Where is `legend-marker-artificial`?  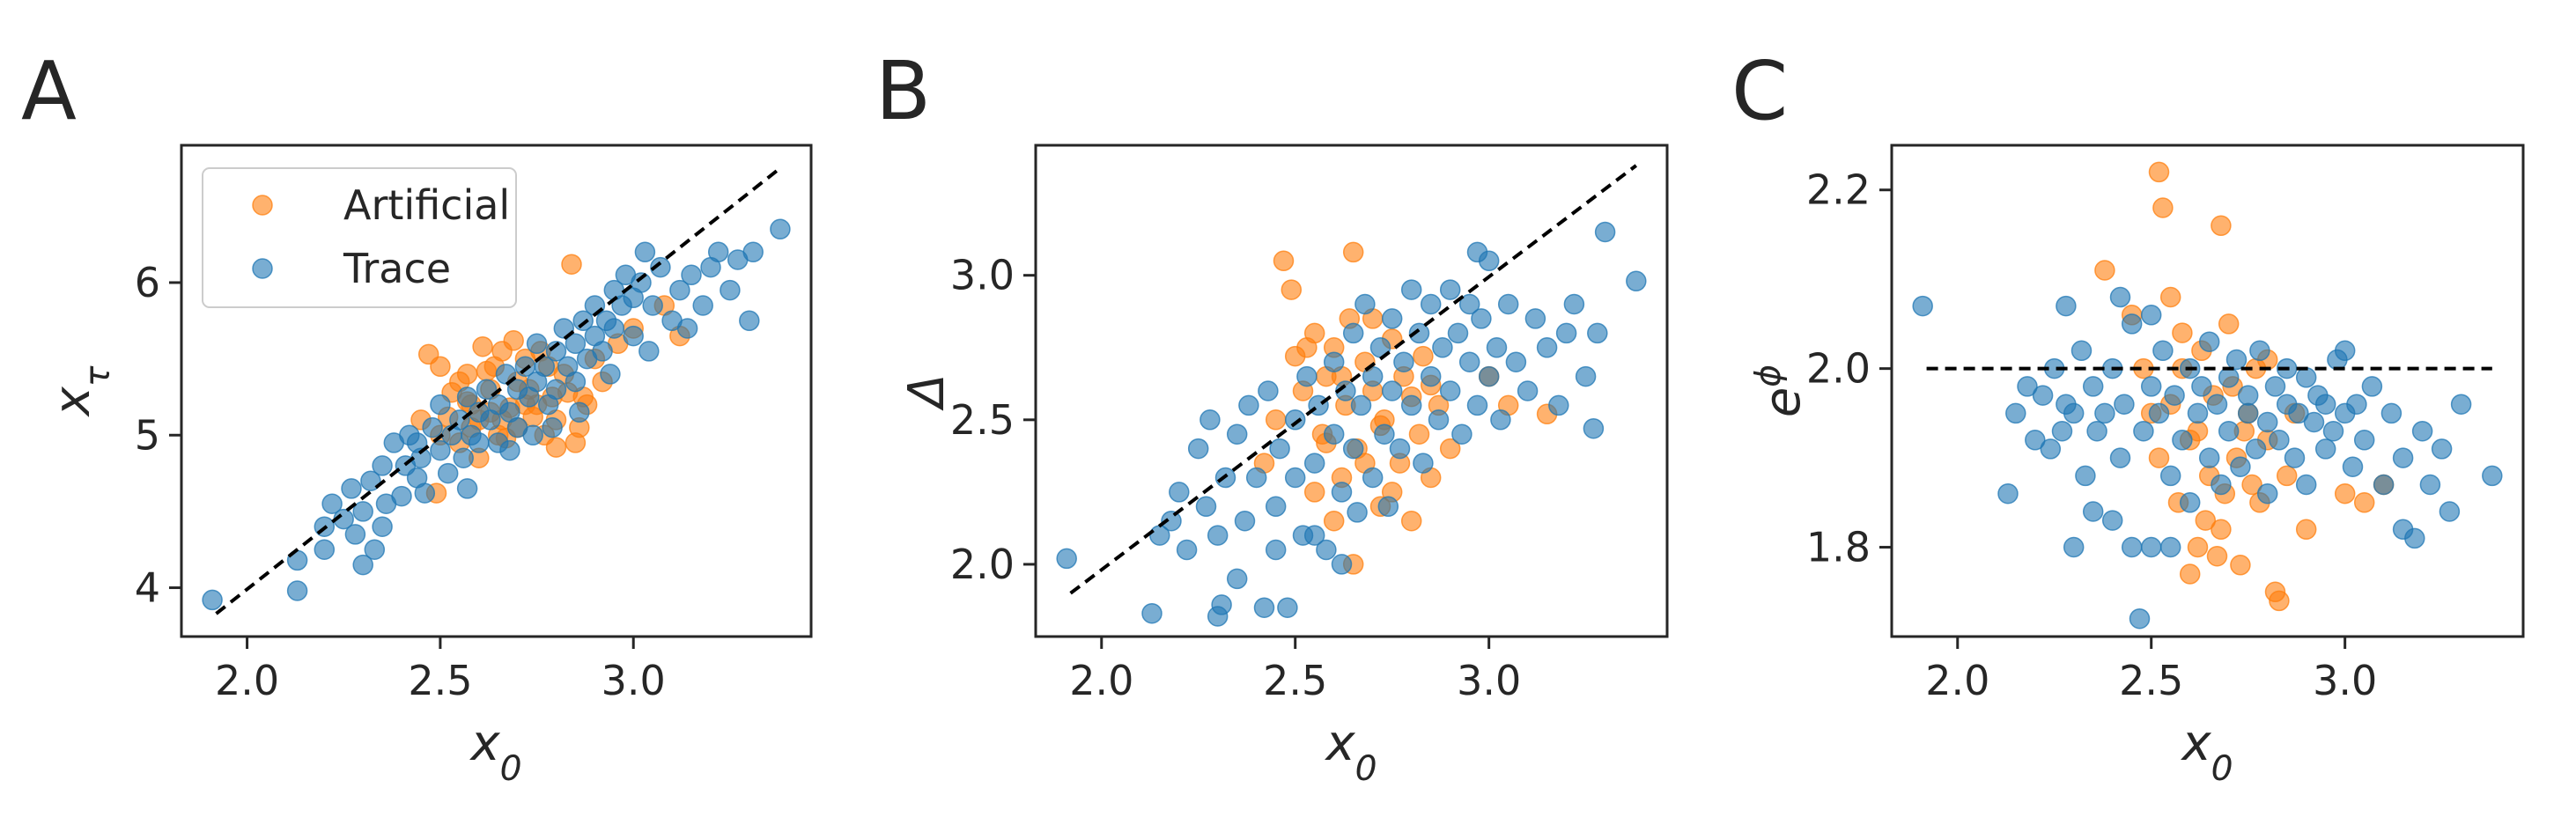 legend-marker-artificial is located at coordinates (262, 205).